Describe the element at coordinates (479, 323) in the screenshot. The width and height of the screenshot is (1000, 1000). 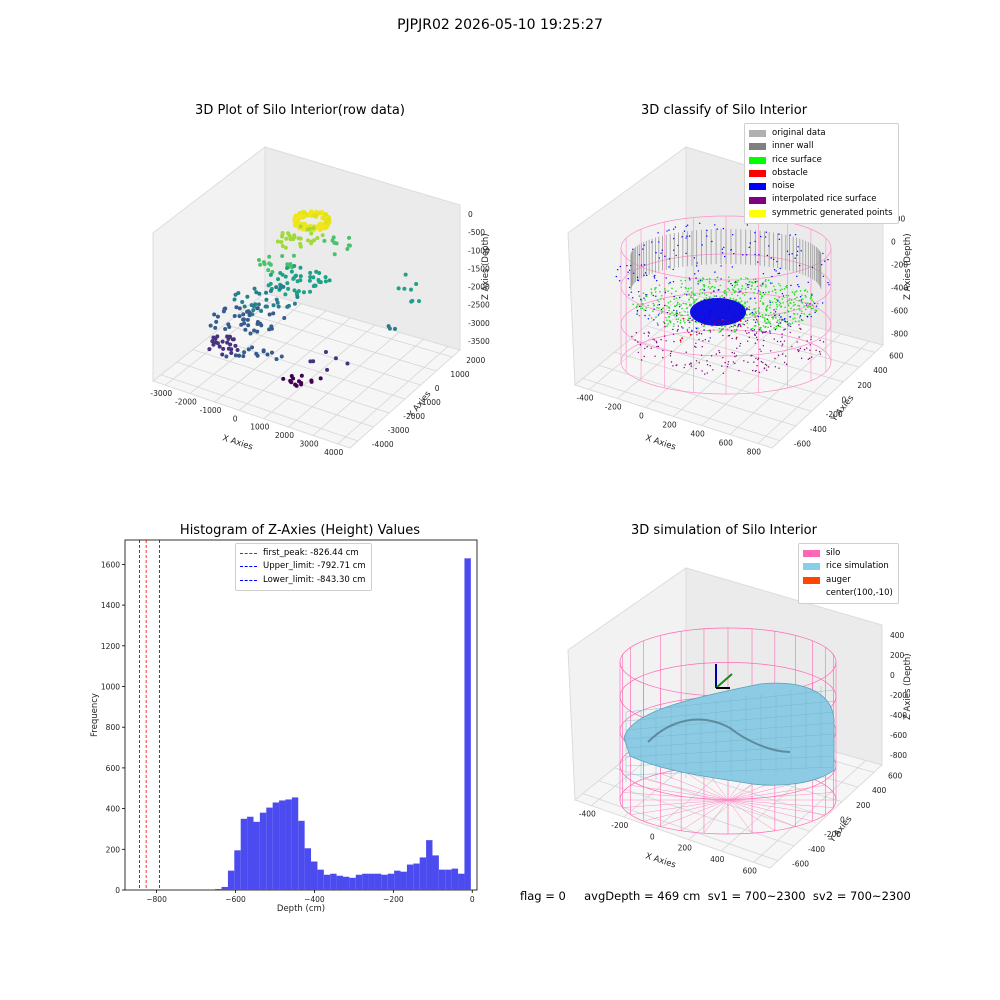
I see `p1-ztick: -3000` at that location.